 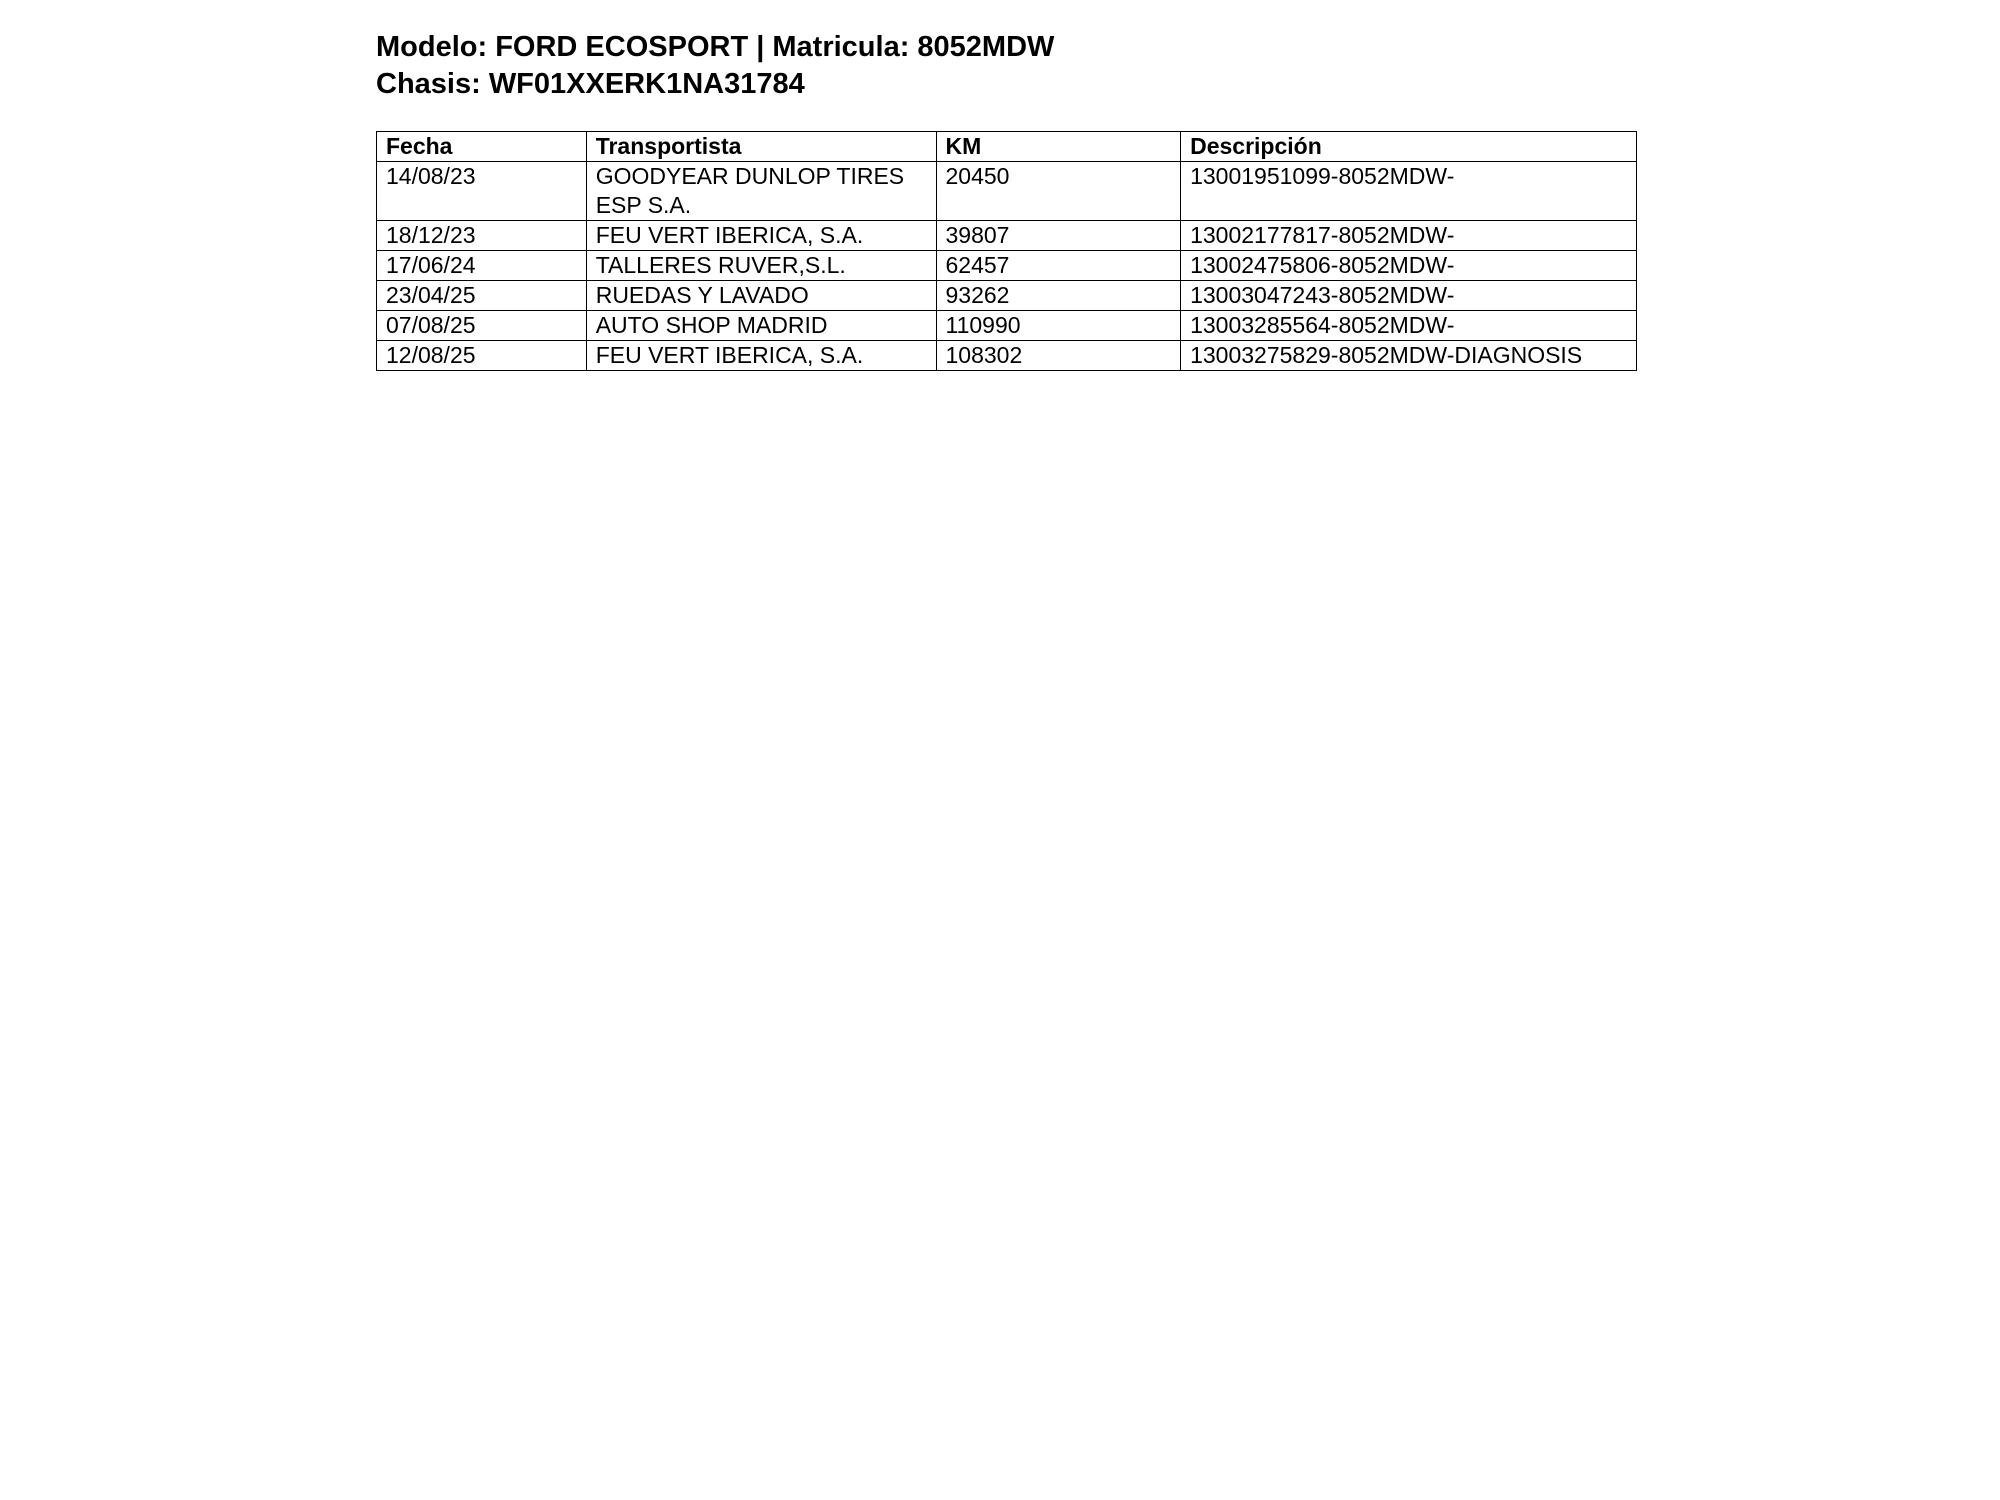 What do you see at coordinates (590, 84) in the screenshot?
I see `chassis-heading: Chasis: WF01XXERK1NA31784` at bounding box center [590, 84].